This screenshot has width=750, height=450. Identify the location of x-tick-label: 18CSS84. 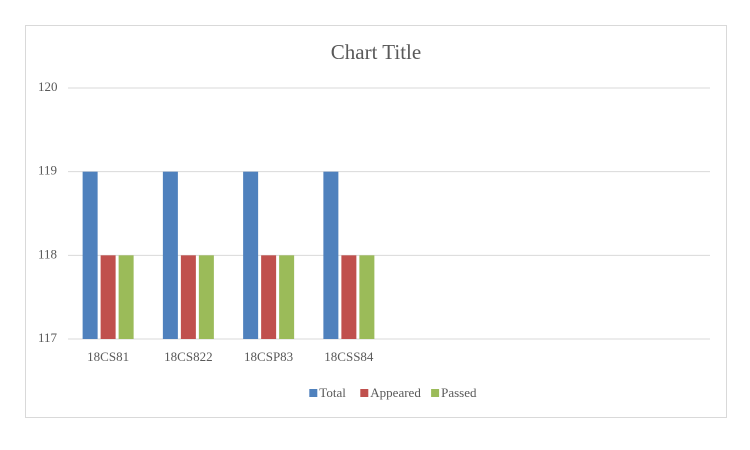
(349, 356).